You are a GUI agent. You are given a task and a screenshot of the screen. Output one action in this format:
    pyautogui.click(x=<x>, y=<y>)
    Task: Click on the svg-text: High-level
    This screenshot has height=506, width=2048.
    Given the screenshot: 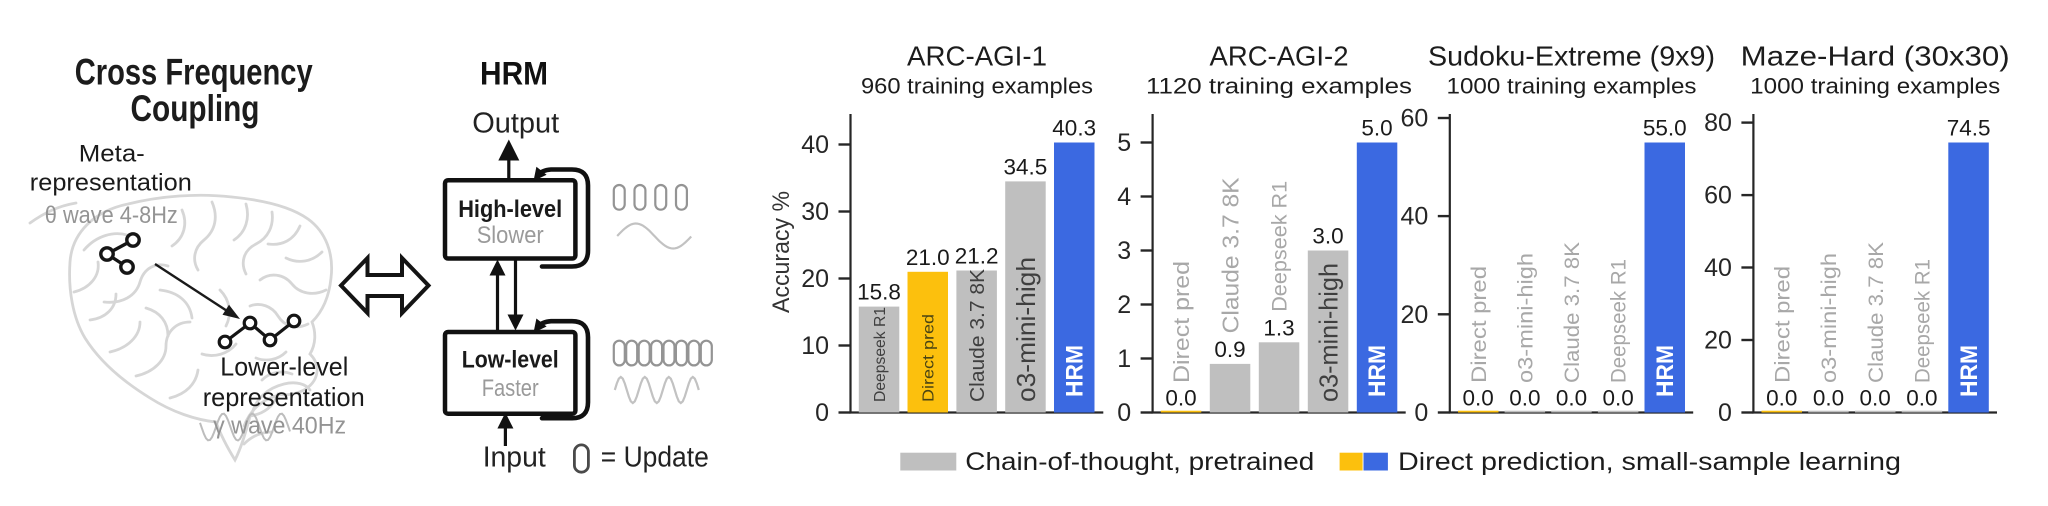 What is the action you would take?
    pyautogui.click(x=510, y=209)
    